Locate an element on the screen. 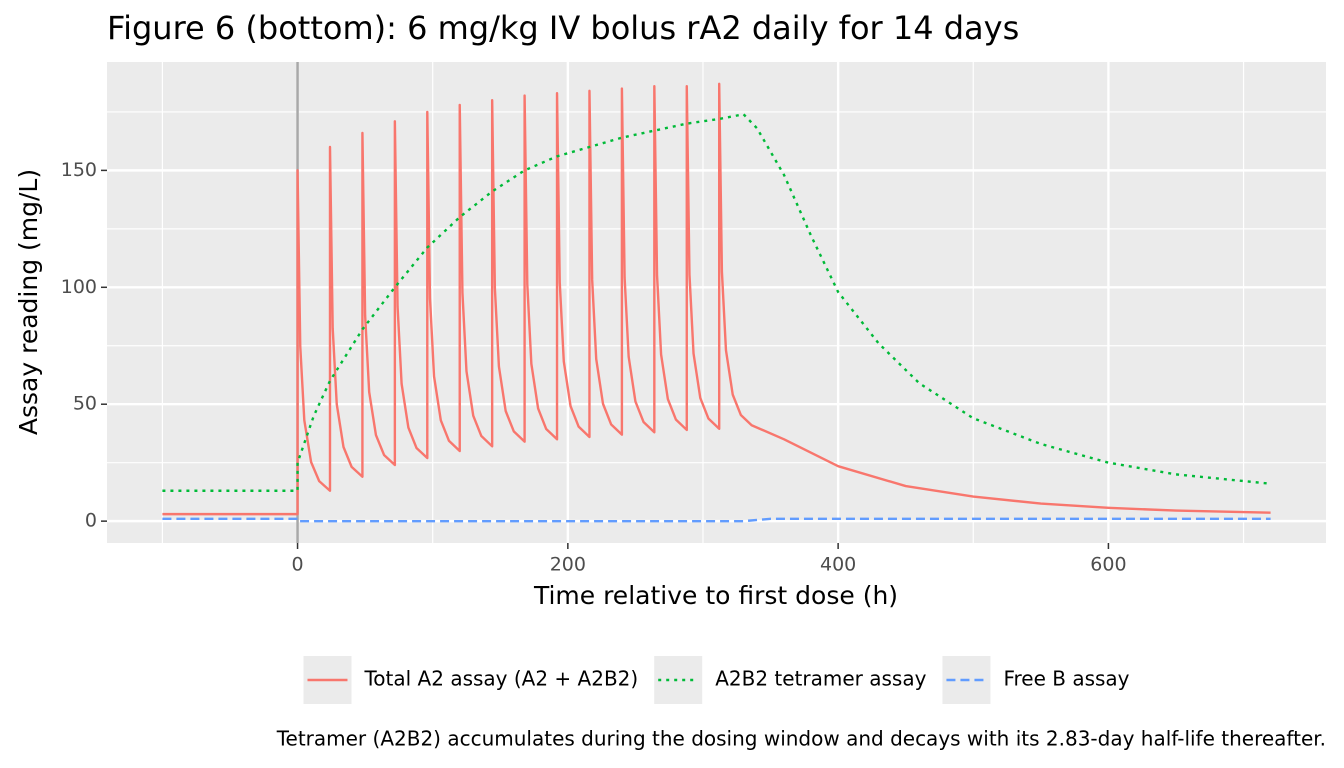  y-axis-title: Assay reading (mg/L) is located at coordinates (28, 302).